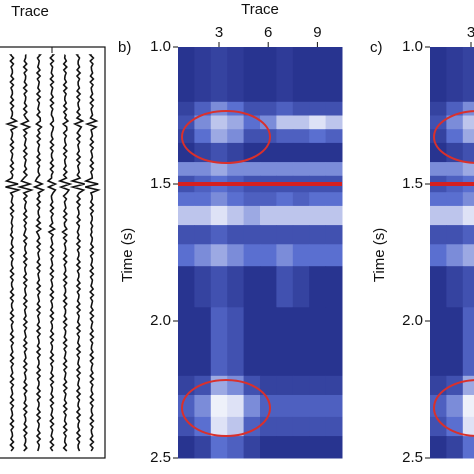 The height and width of the screenshot is (474, 474). I want to click on y-axis-title: Time (s), so click(379, 255).